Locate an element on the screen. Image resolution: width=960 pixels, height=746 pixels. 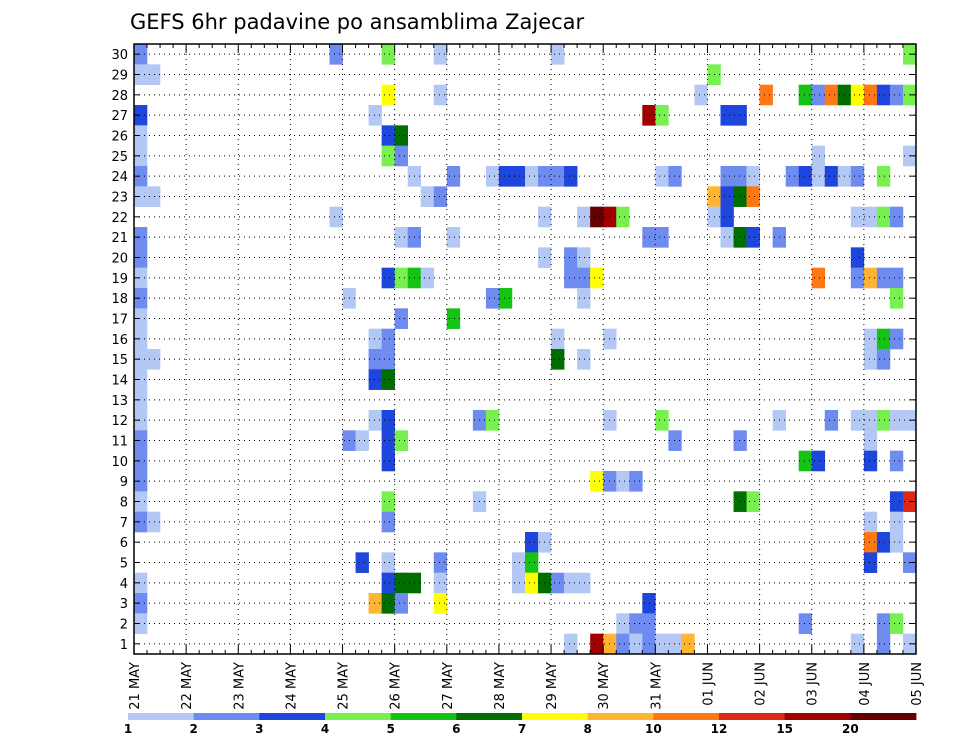
y-tick-label: 19 is located at coordinates (119, 279).